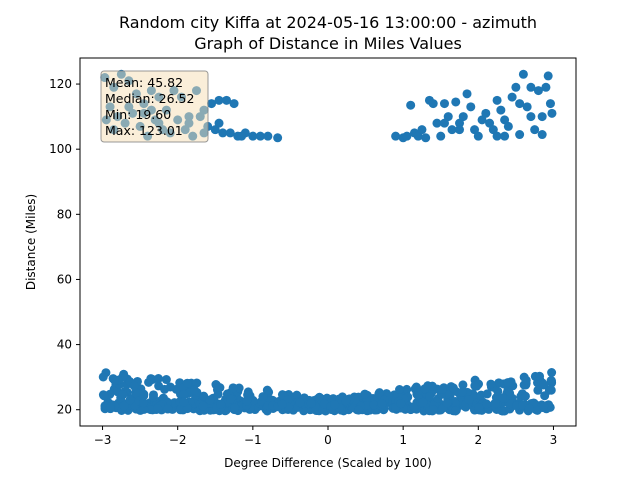 The width and height of the screenshot is (640, 480). I want to click on y-tick-label: 20, so click(64, 410).